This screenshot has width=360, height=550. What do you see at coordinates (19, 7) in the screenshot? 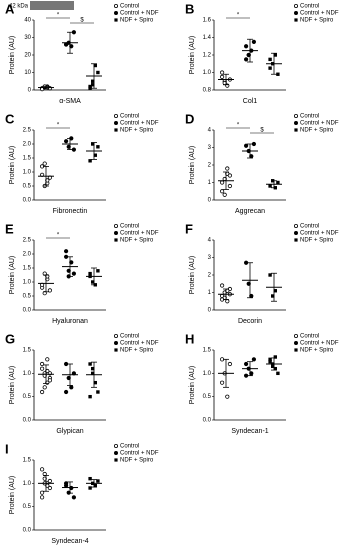
I see `blot-label: 42 kDa` at bounding box center [19, 7].